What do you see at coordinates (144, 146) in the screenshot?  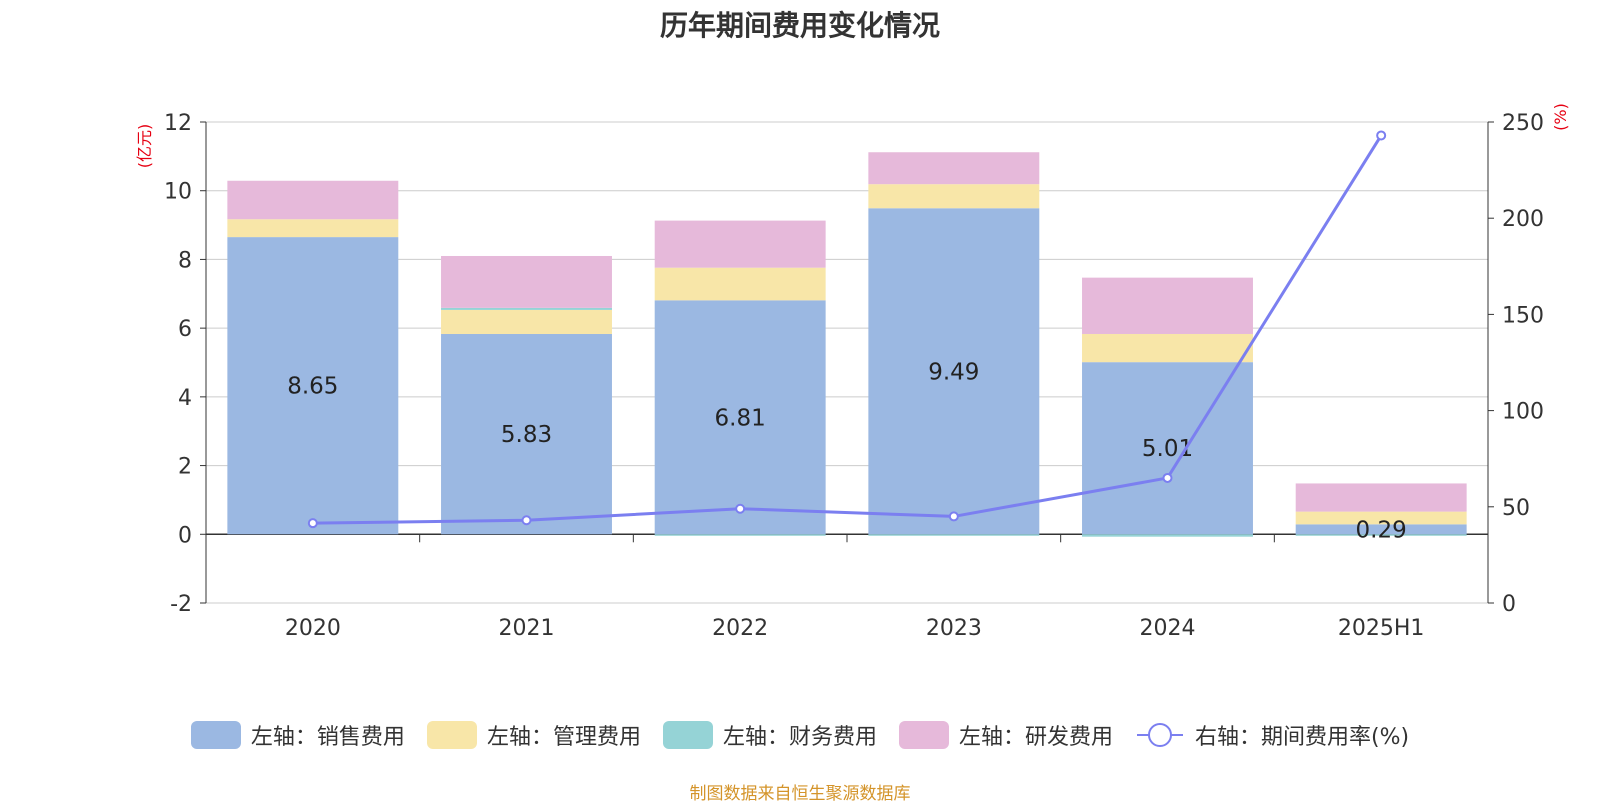 I see `left-axis-unit: (亿元)` at bounding box center [144, 146].